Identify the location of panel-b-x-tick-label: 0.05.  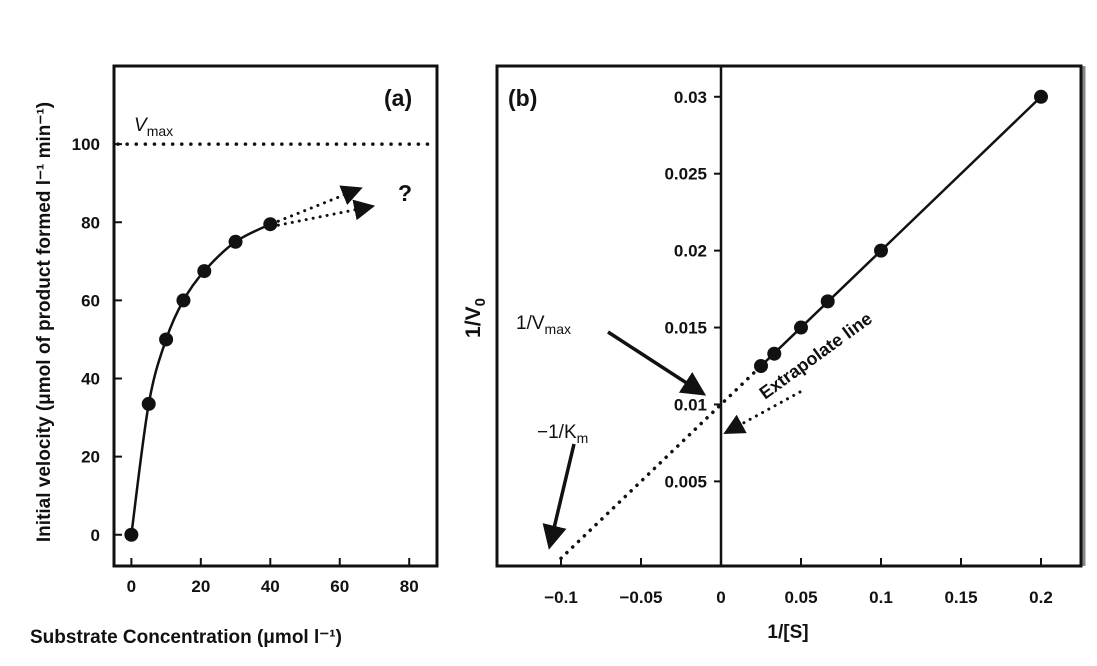
(800, 597).